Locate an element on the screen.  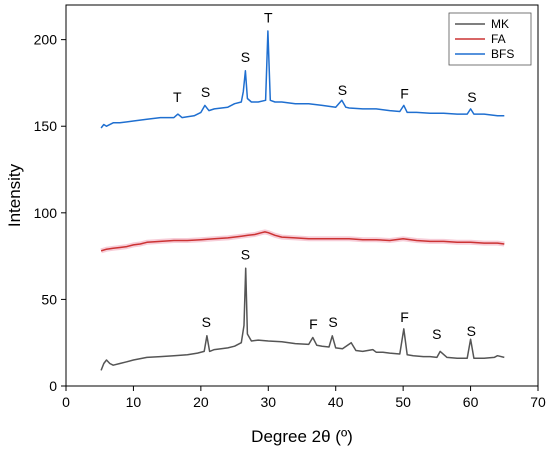
legend-label: FA is located at coordinates (498, 39).